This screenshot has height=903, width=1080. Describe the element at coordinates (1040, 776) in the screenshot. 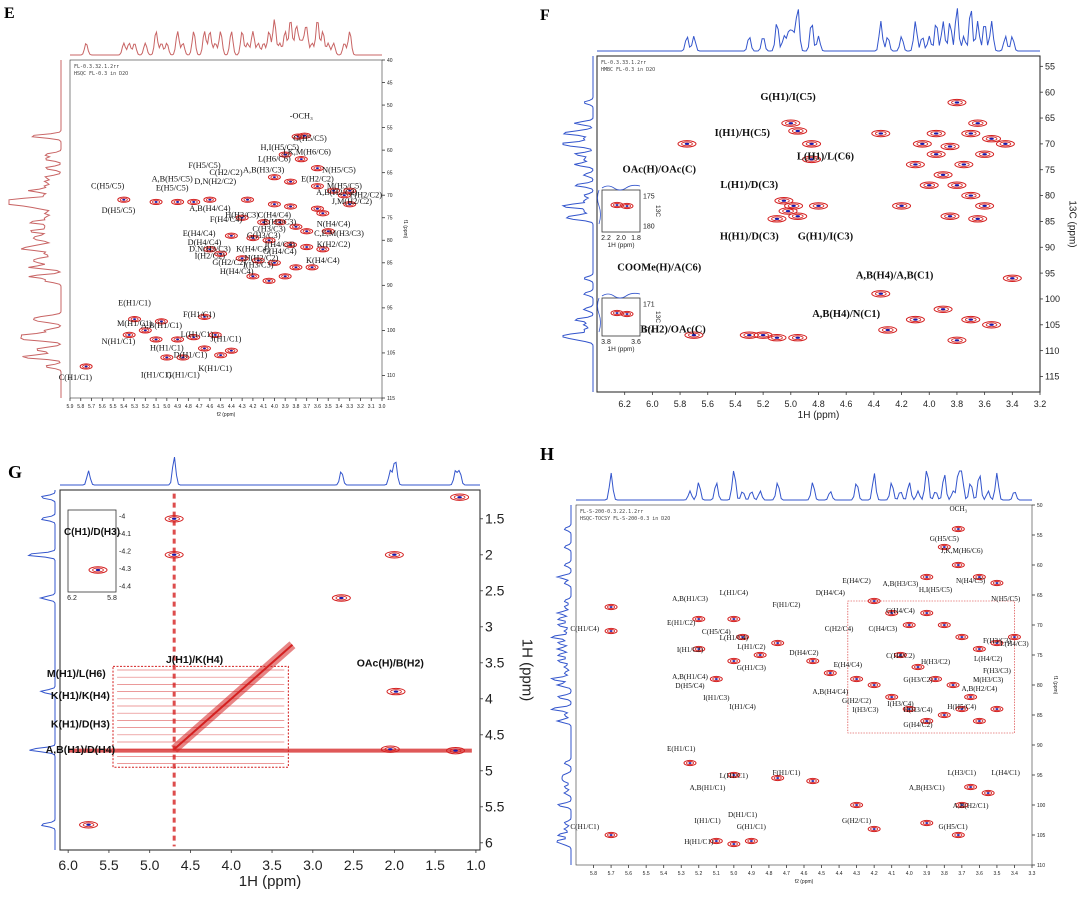

I see `y-tick-label: 95` at that location.